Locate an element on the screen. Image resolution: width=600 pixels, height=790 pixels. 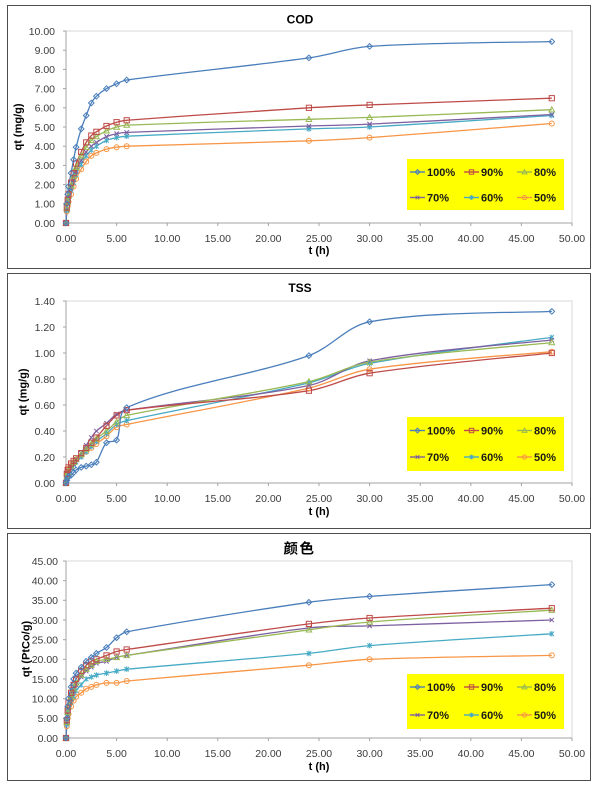
svg-text: 0.40 is located at coordinates (45, 432).